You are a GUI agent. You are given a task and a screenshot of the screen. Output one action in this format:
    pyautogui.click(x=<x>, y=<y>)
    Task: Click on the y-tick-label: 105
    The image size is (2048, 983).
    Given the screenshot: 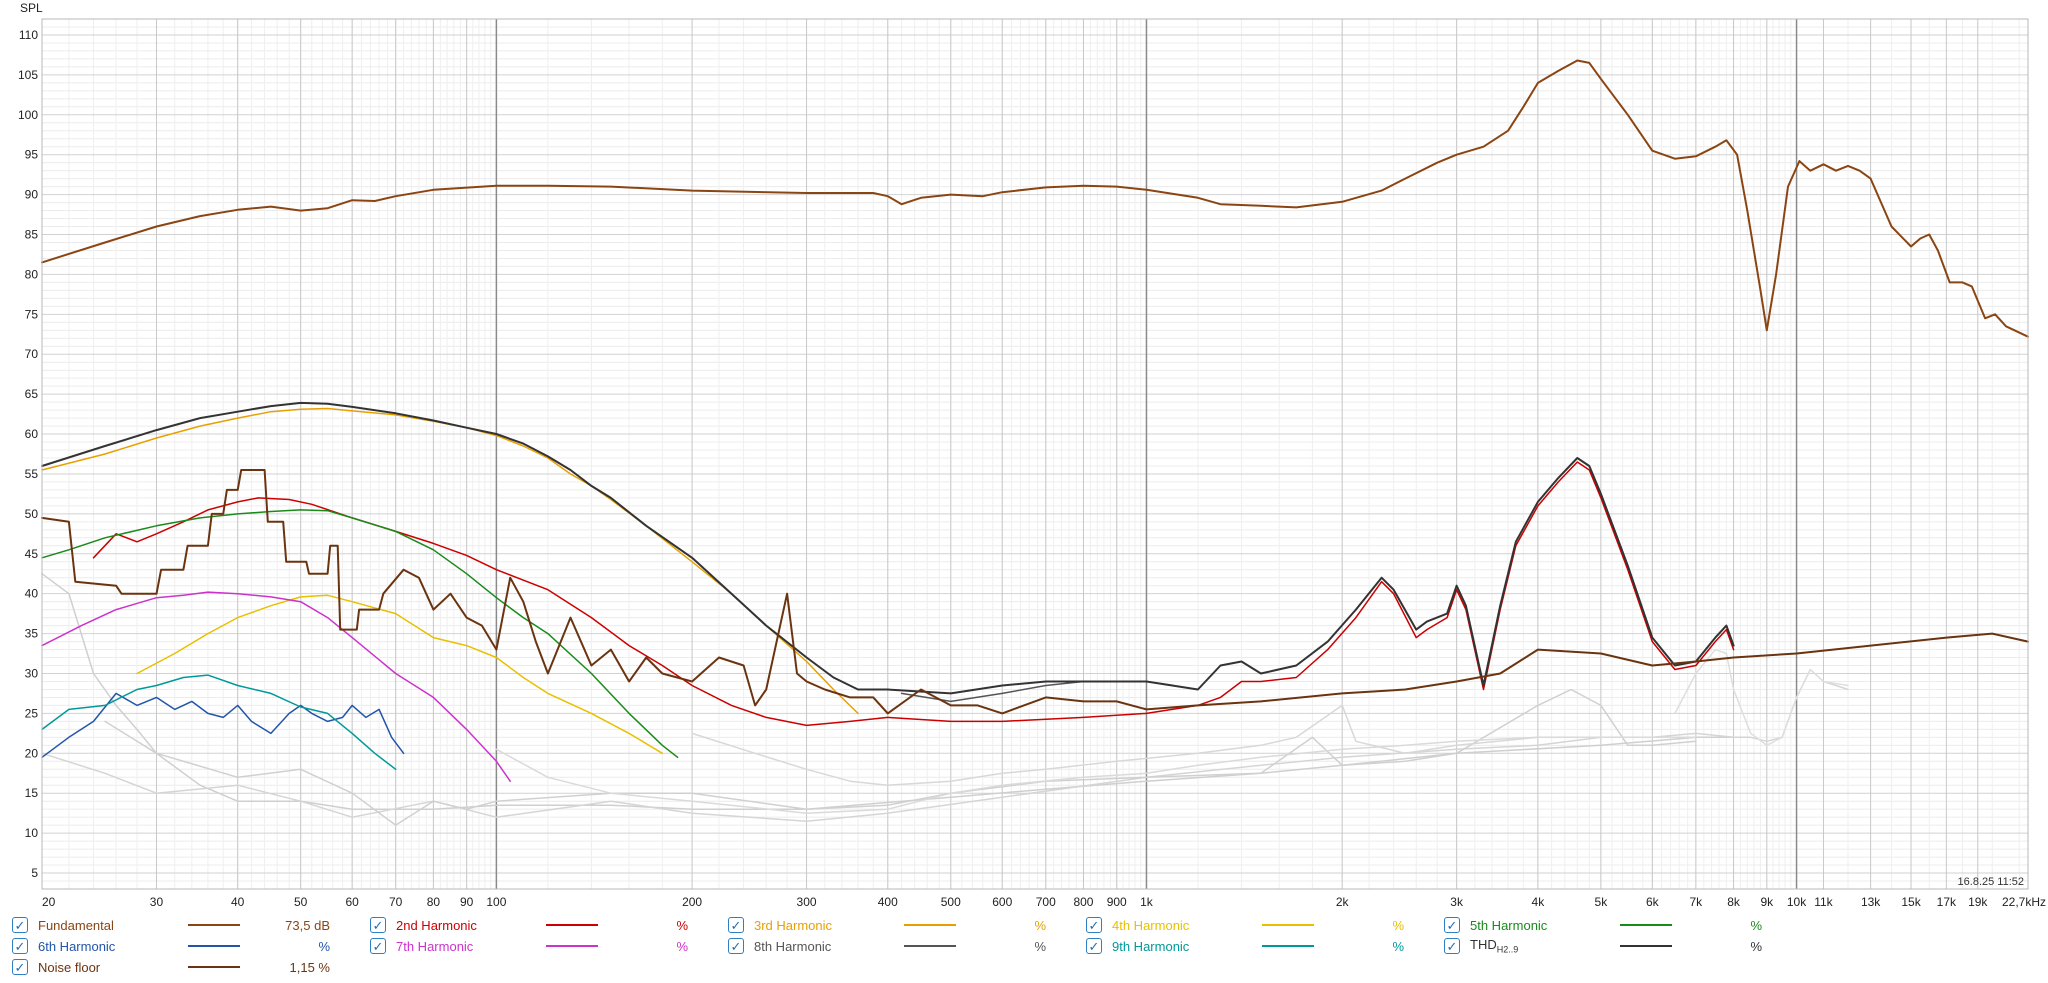 What is the action you would take?
    pyautogui.click(x=28, y=75)
    